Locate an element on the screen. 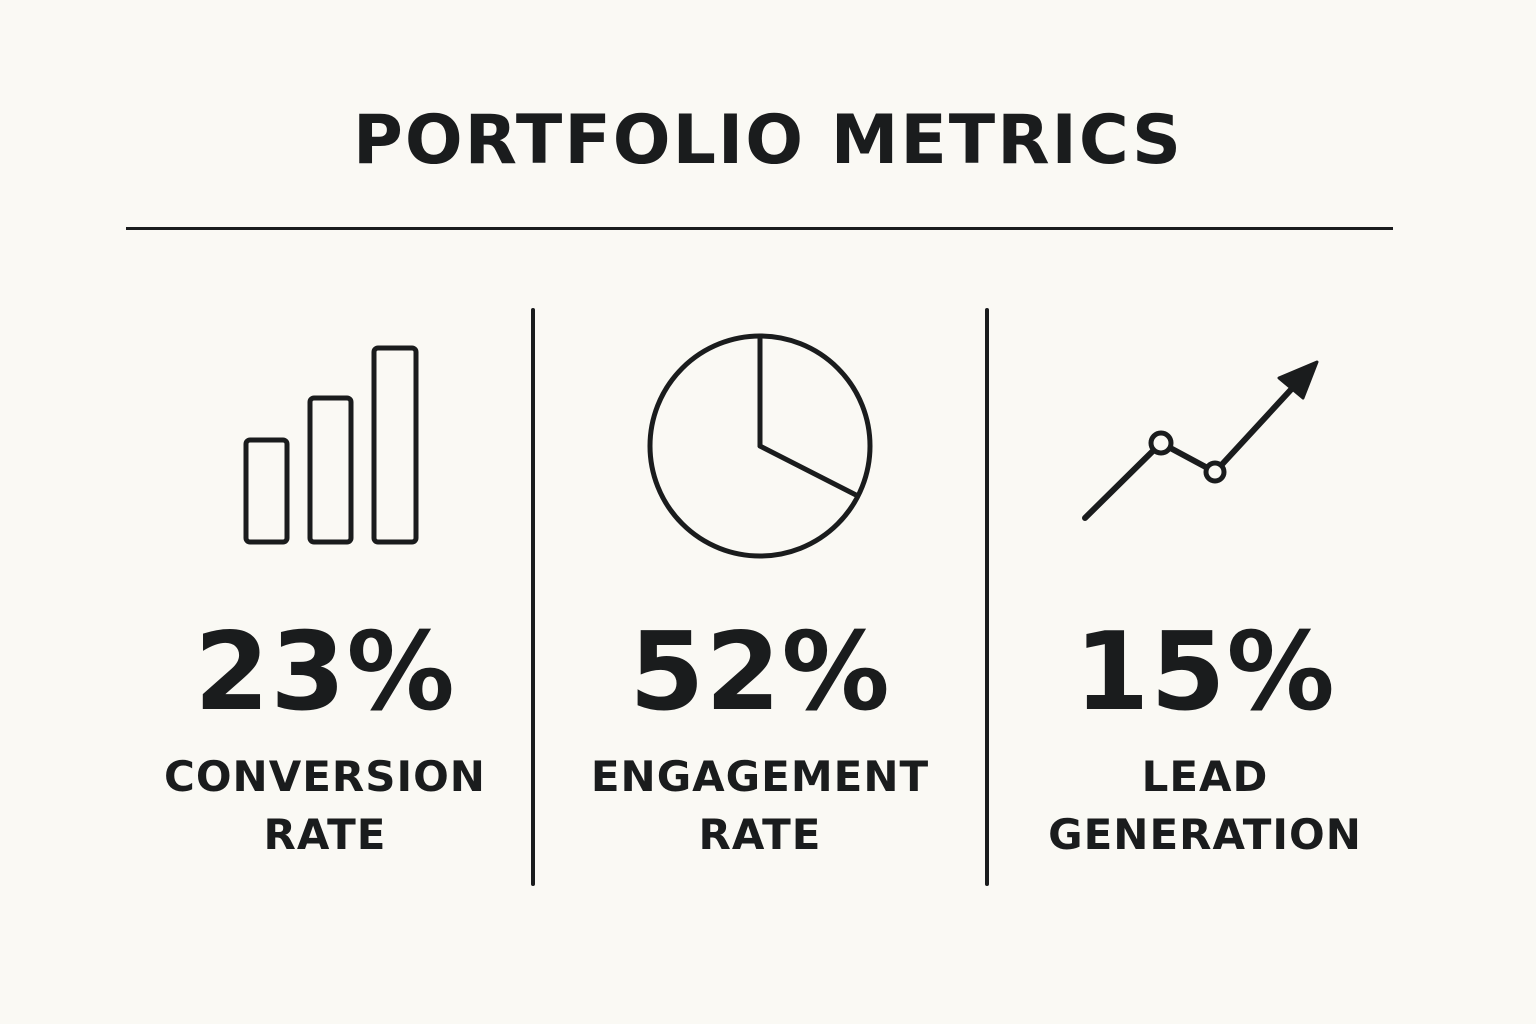 The height and width of the screenshot is (1024, 1536). pie-radius is located at coordinates (808, 470).